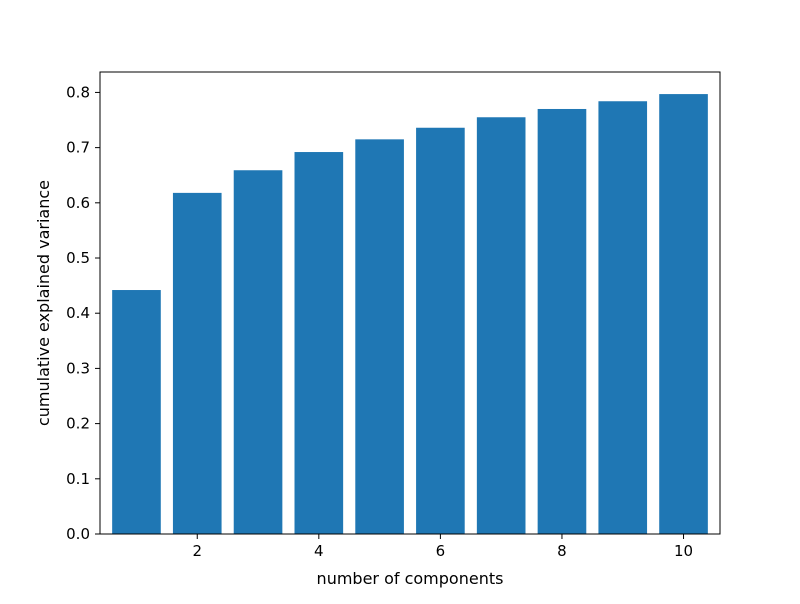  I want to click on x-tick-label: 6, so click(441, 551).